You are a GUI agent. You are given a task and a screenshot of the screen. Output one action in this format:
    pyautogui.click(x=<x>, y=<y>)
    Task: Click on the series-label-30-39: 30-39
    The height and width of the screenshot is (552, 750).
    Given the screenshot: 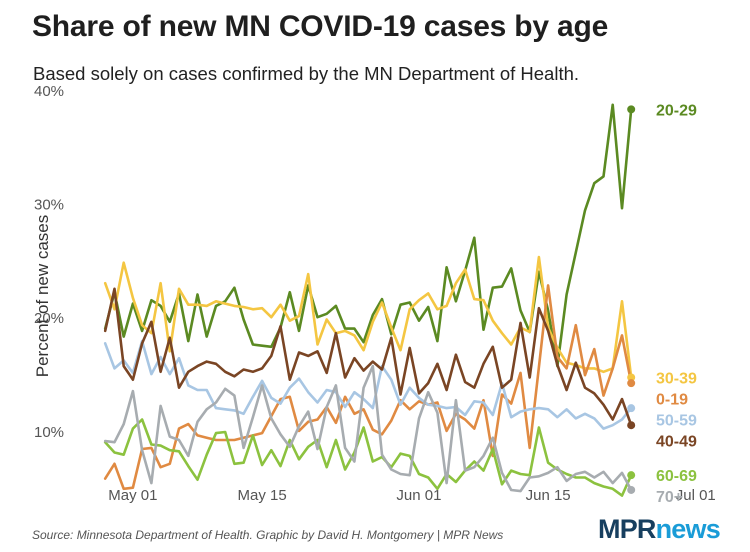 What is the action you would take?
    pyautogui.click(x=676, y=378)
    